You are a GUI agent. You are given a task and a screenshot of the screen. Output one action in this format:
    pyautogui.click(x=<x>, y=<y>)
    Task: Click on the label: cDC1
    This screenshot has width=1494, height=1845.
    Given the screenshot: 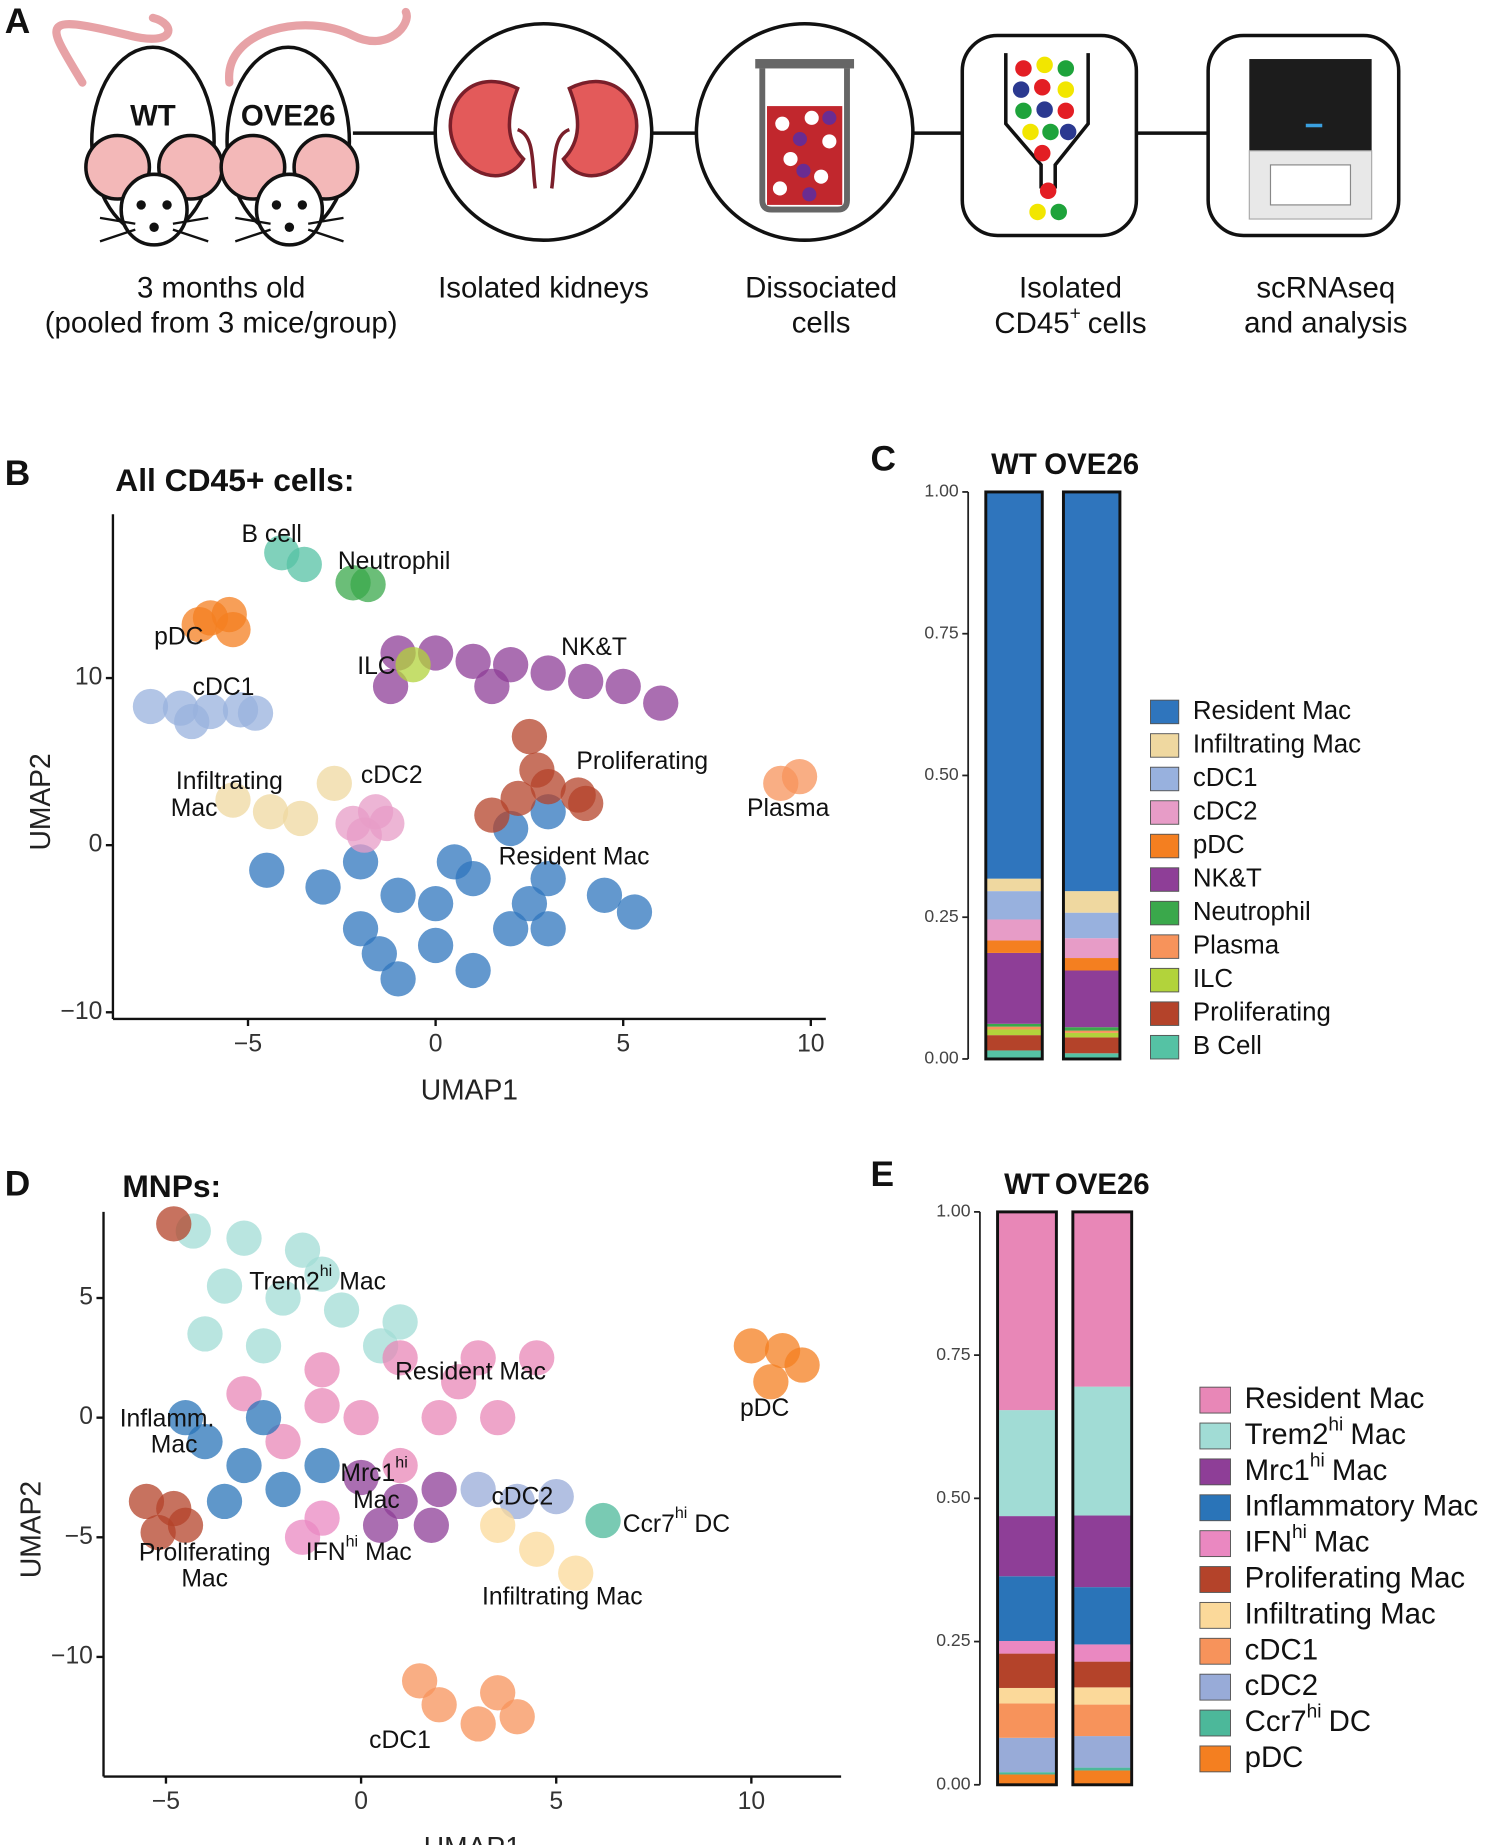 What is the action you would take?
    pyautogui.click(x=224, y=687)
    